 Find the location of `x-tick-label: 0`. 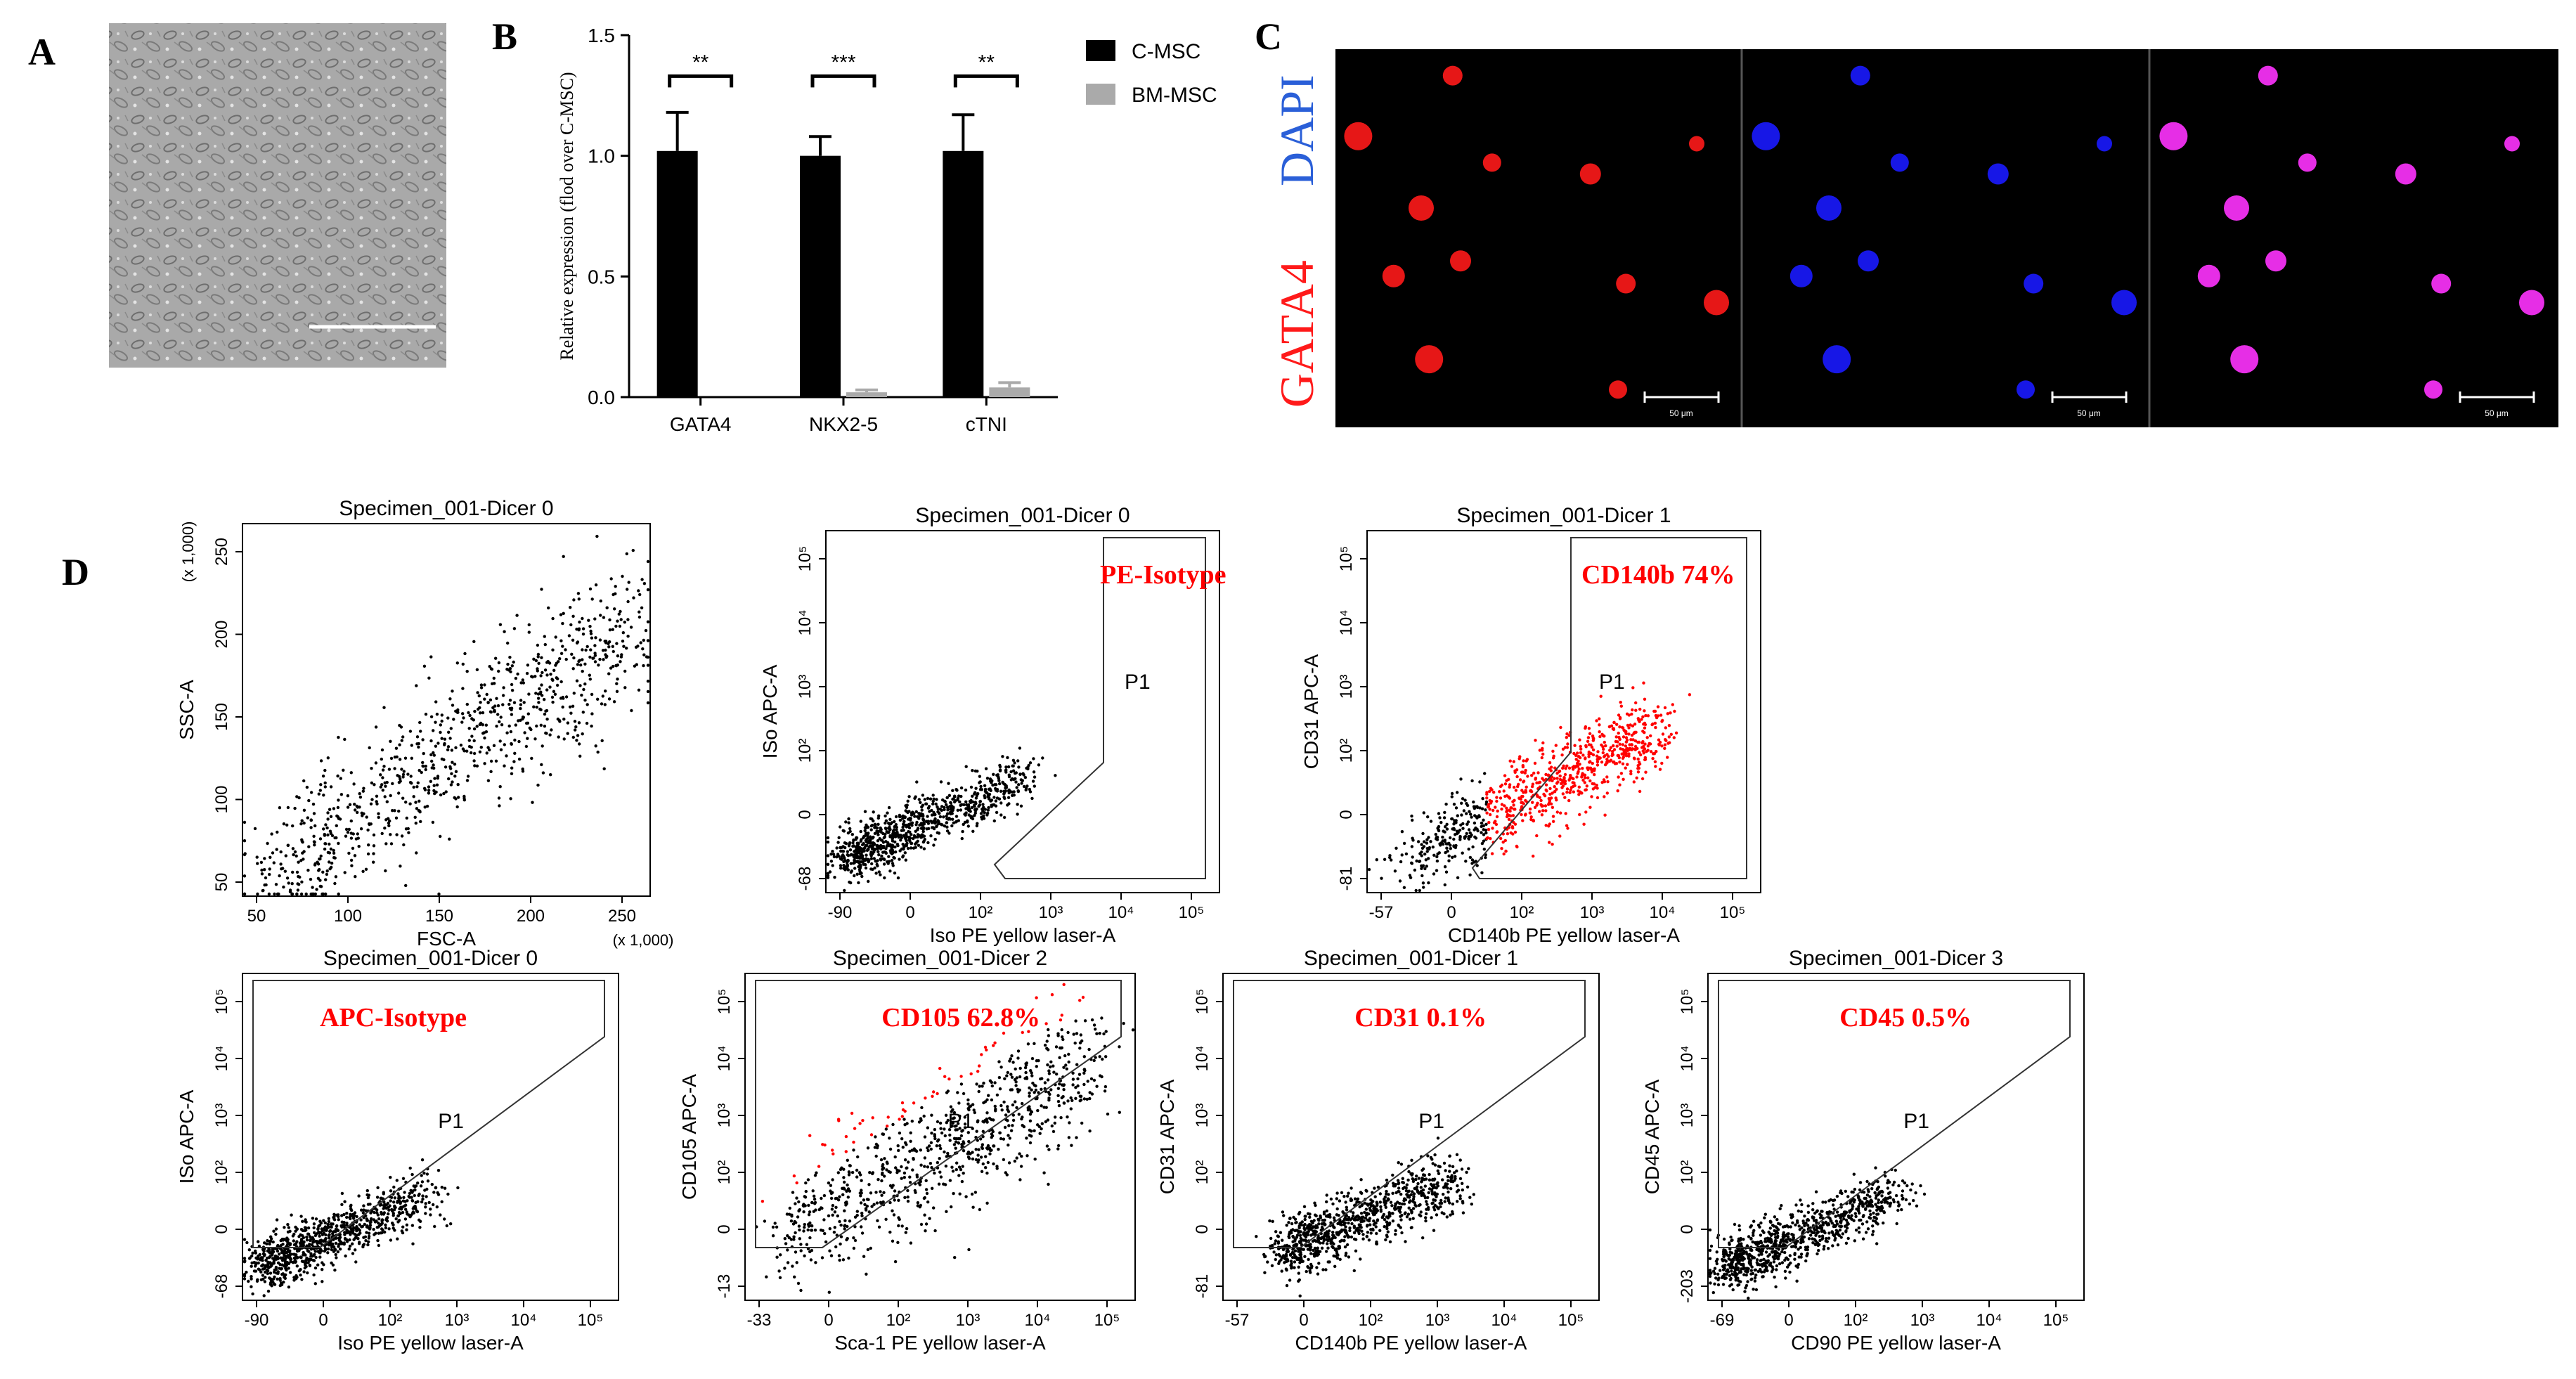

x-tick-label: 0 is located at coordinates (323, 1320).